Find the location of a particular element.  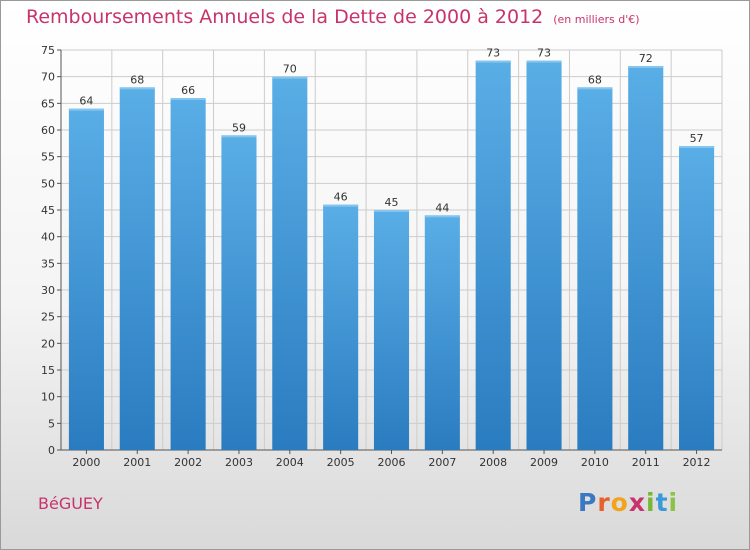

x-tick-label: 2000 is located at coordinates (86, 462).